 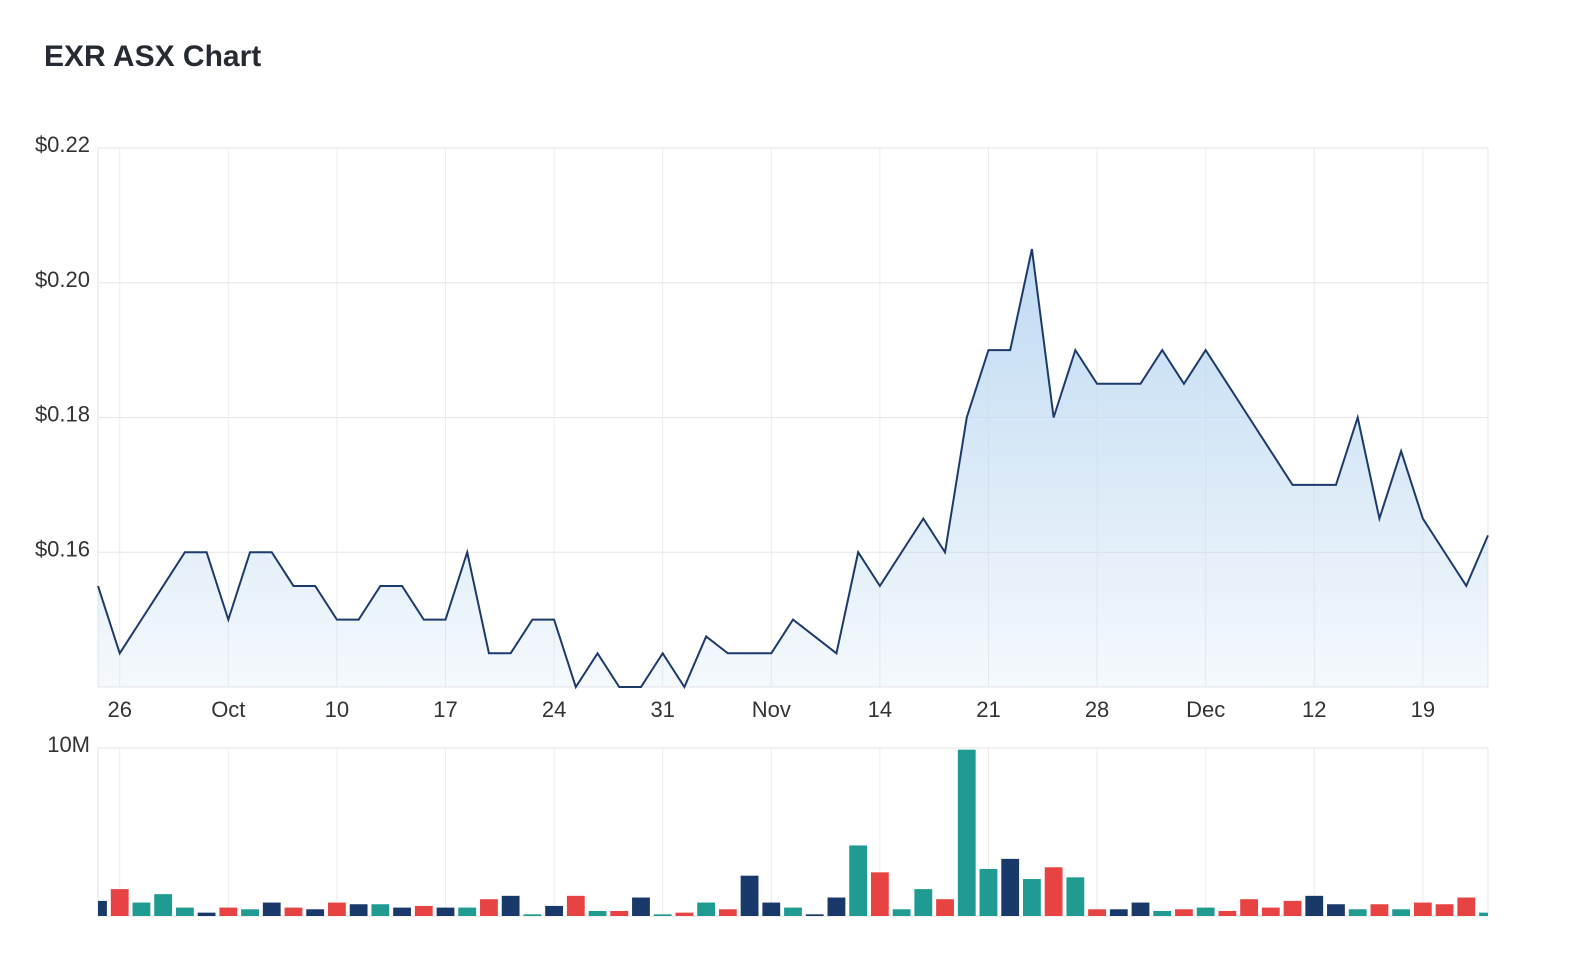 I want to click on chart-title: EXR ASX Chart, so click(x=153, y=56).